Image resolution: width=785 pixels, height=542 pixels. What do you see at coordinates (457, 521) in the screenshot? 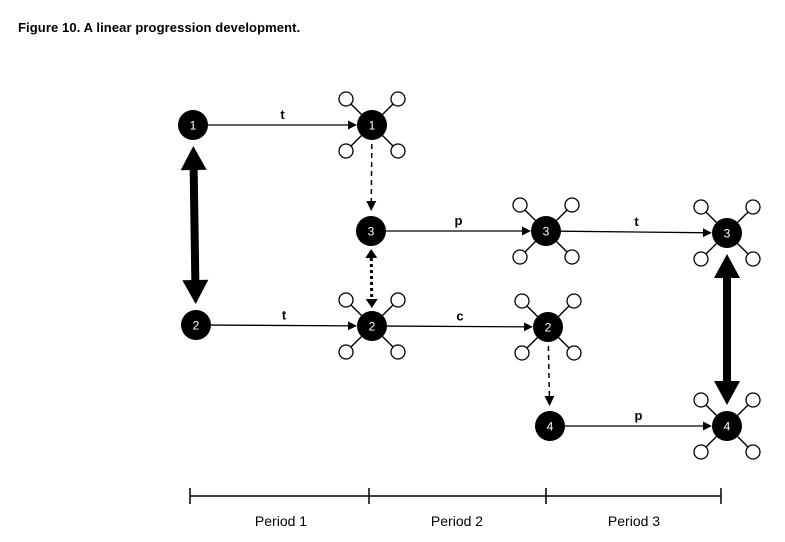
I see `period-2-label: Period 2` at bounding box center [457, 521].